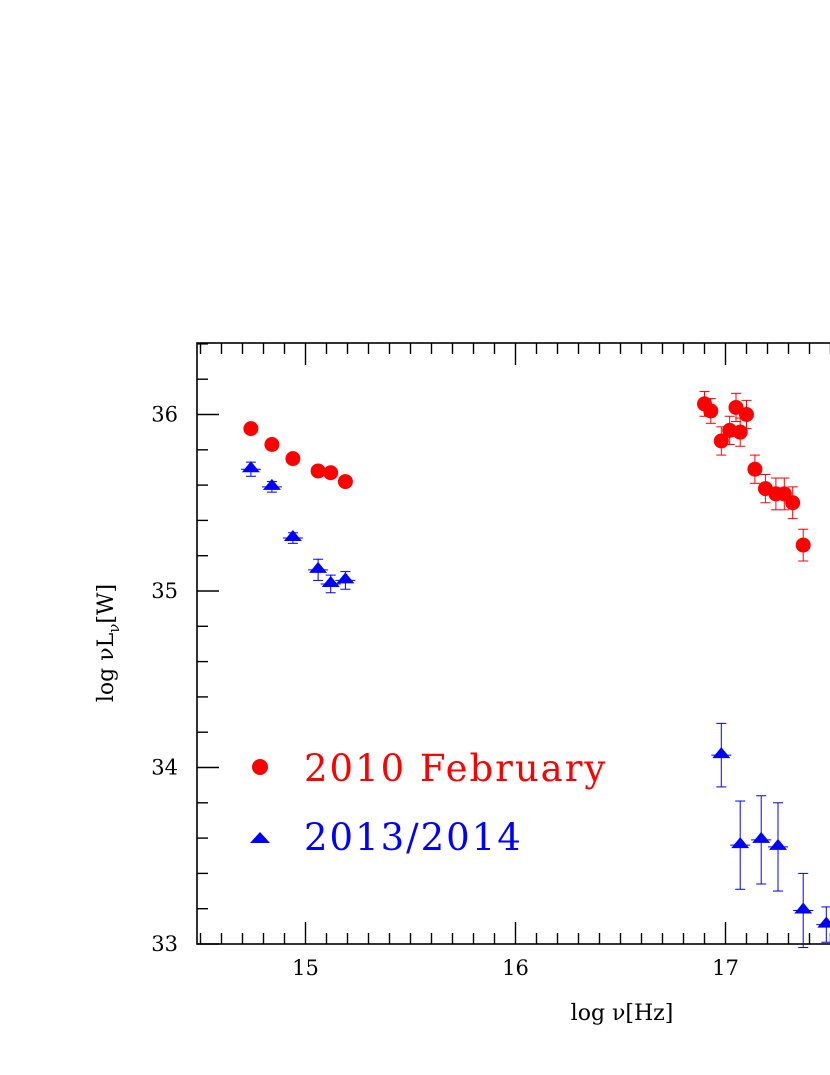  I want to click on x-tick-label: 16, so click(515, 968).